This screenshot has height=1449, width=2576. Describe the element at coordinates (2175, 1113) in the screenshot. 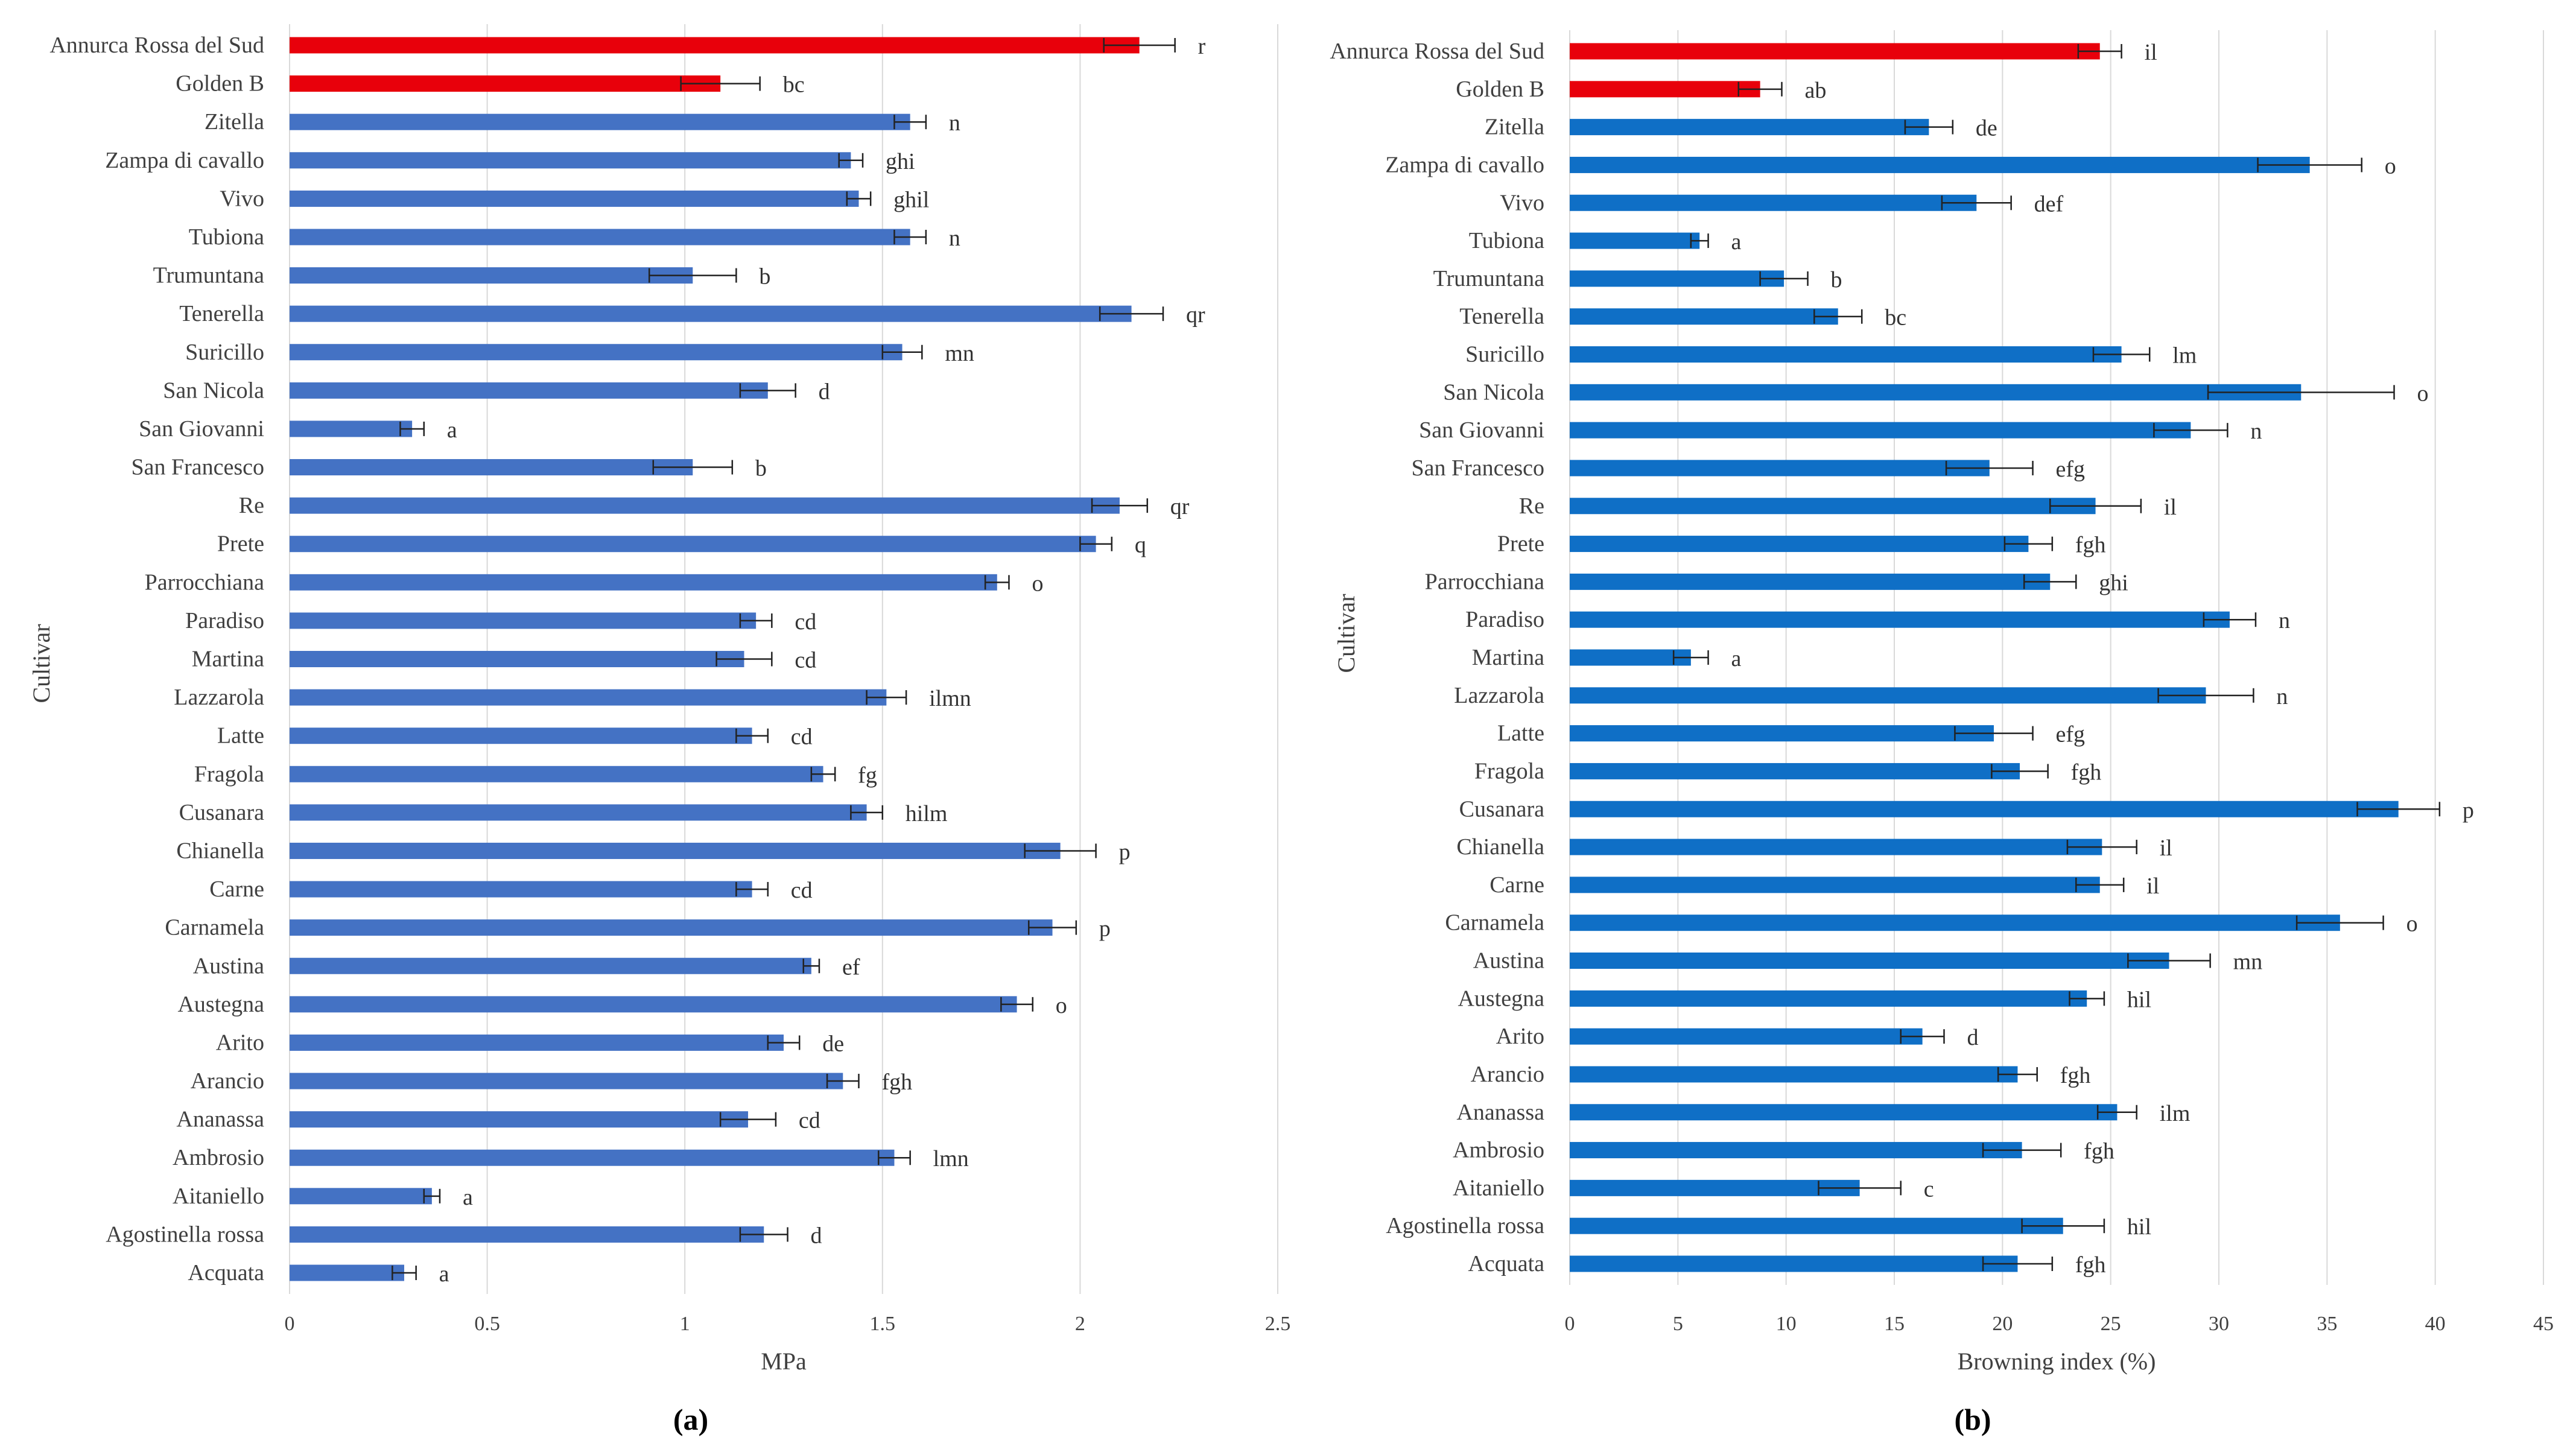

I see `significance-letter-b-28: ilm` at that location.